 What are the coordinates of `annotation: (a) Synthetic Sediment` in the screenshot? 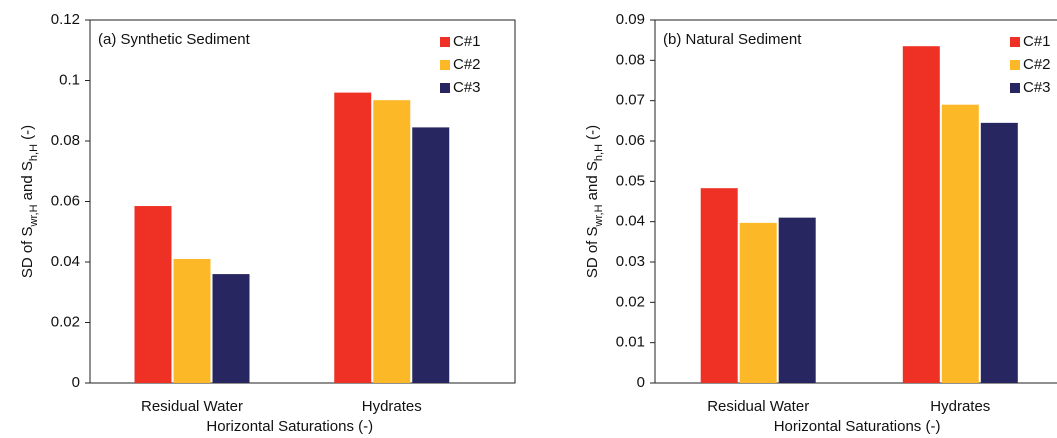 It's located at (174, 39).